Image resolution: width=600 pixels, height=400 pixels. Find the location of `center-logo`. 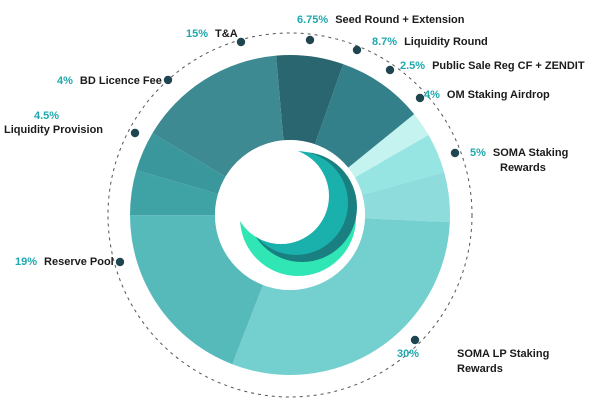

center-logo is located at coordinates (290, 215).